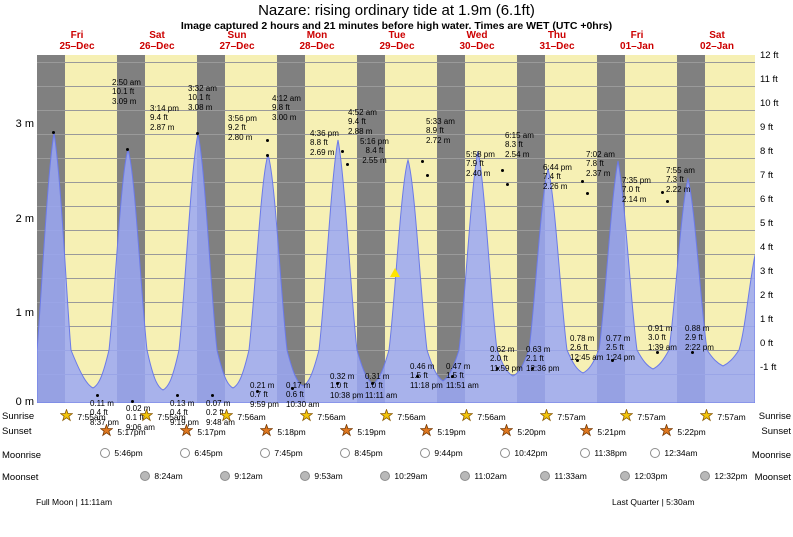 The width and height of the screenshot is (793, 537). I want to click on moon-phase-full: Full Moon | 11:11am, so click(74, 502).